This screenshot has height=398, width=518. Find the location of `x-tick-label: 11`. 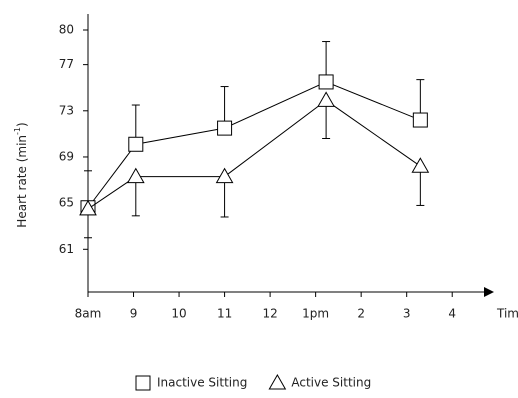

x-tick-label: 11 is located at coordinates (224, 314).